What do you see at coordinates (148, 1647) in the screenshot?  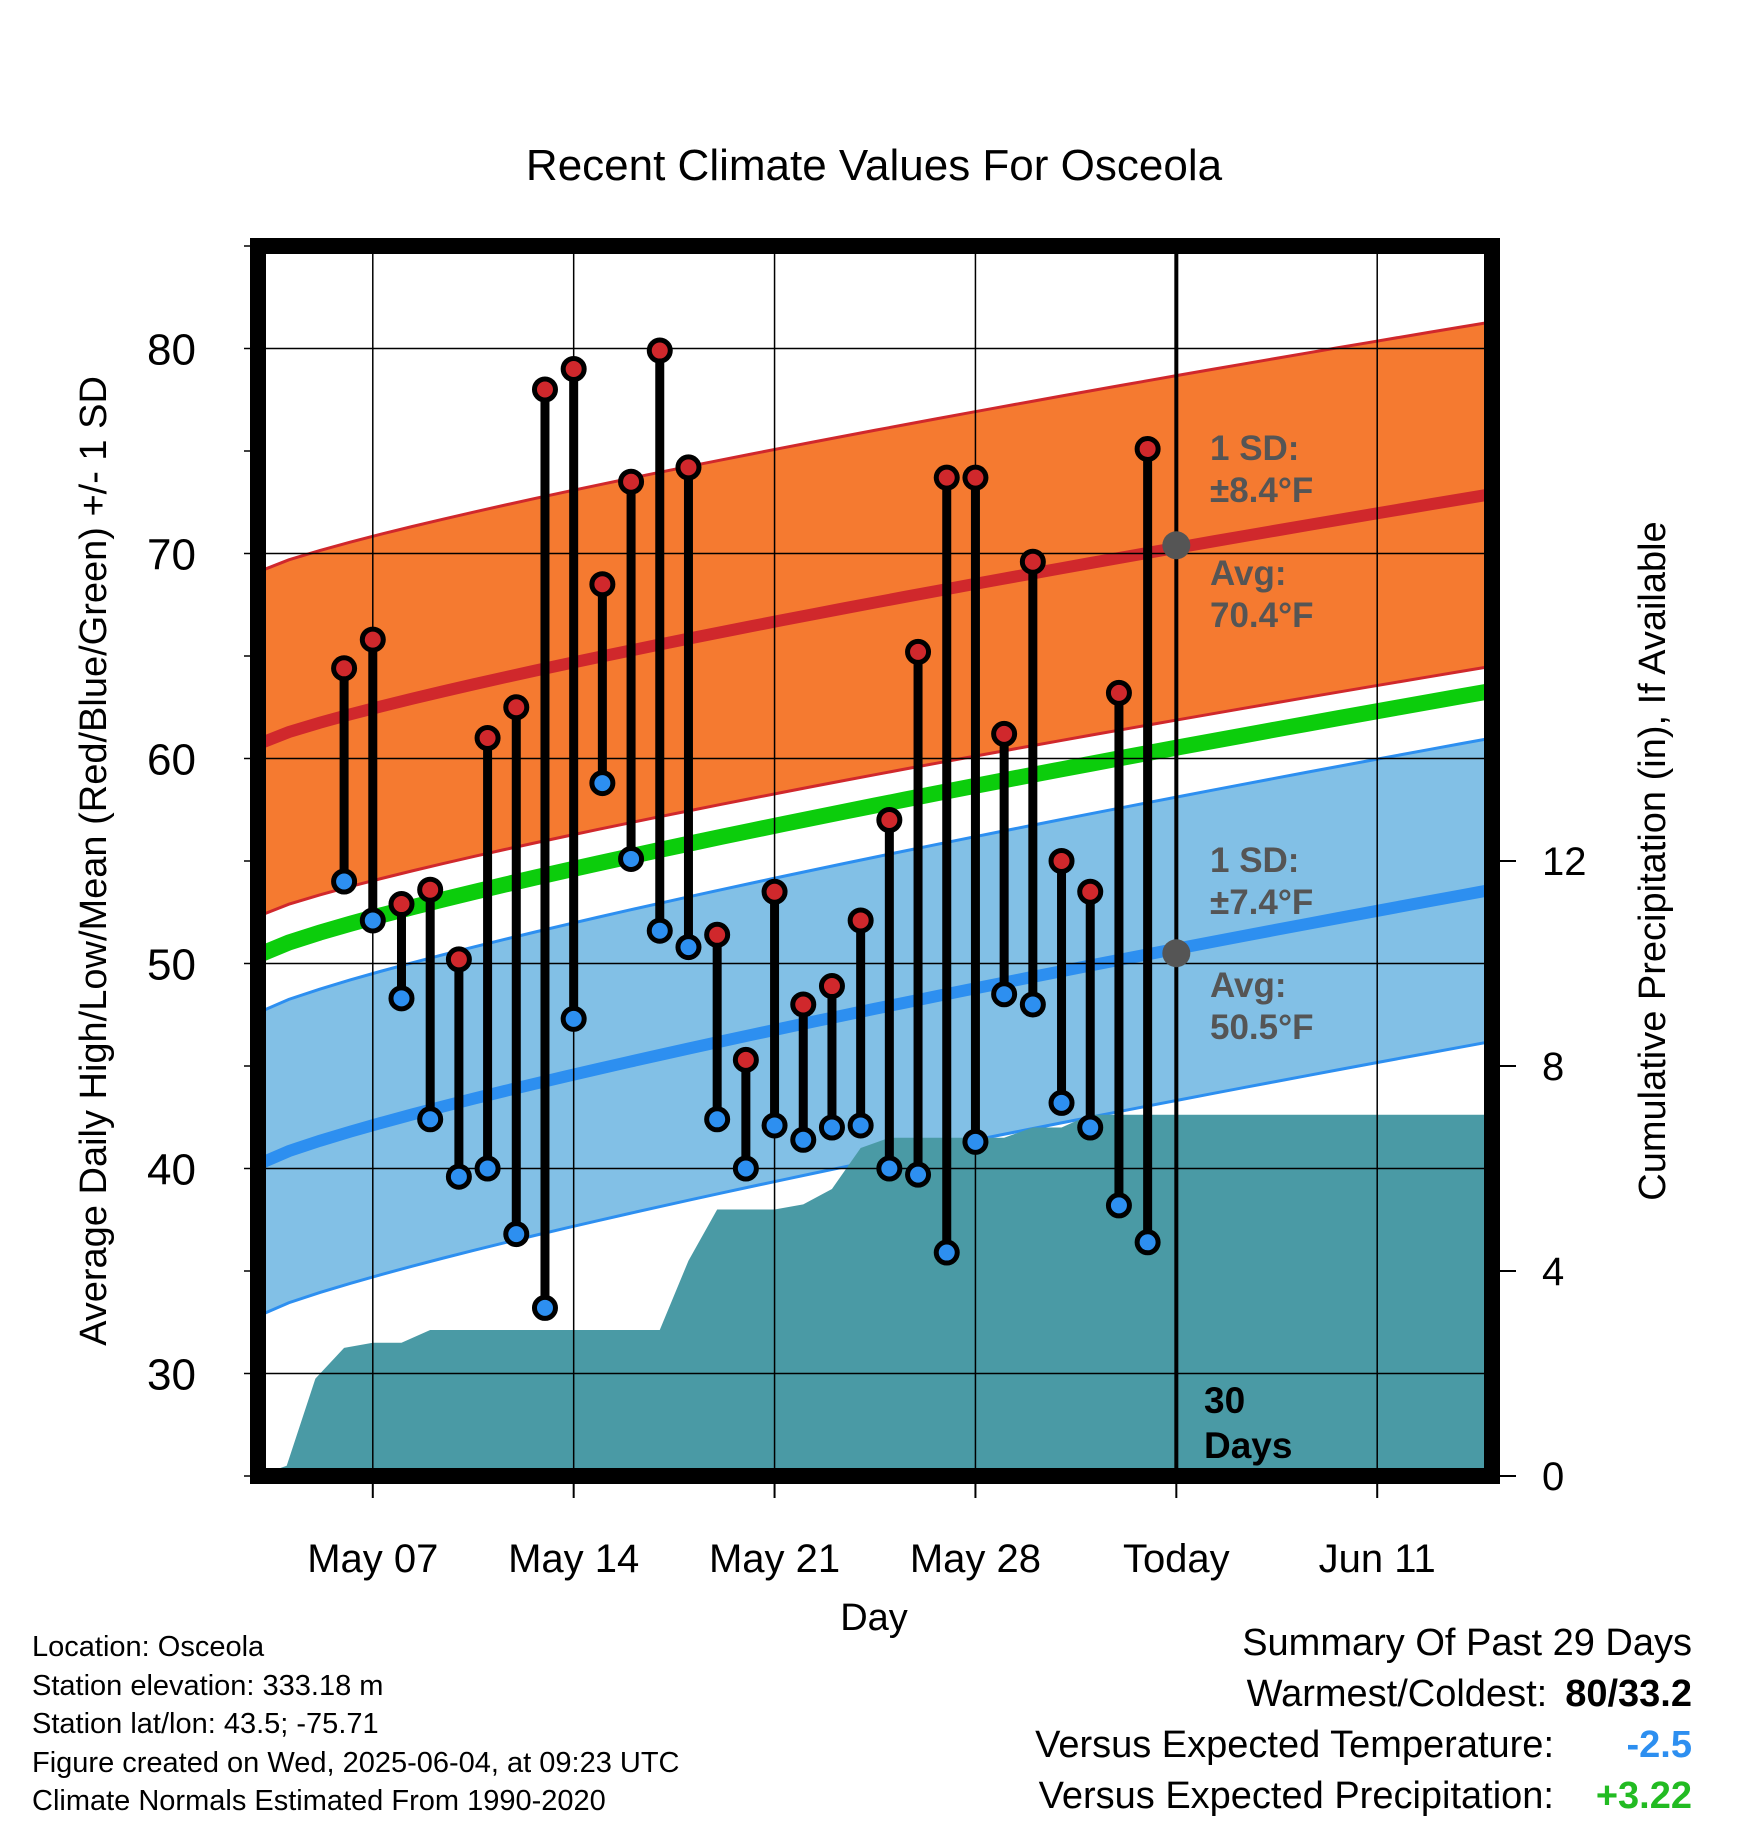 I see `location-text: Location: Osceola` at bounding box center [148, 1647].